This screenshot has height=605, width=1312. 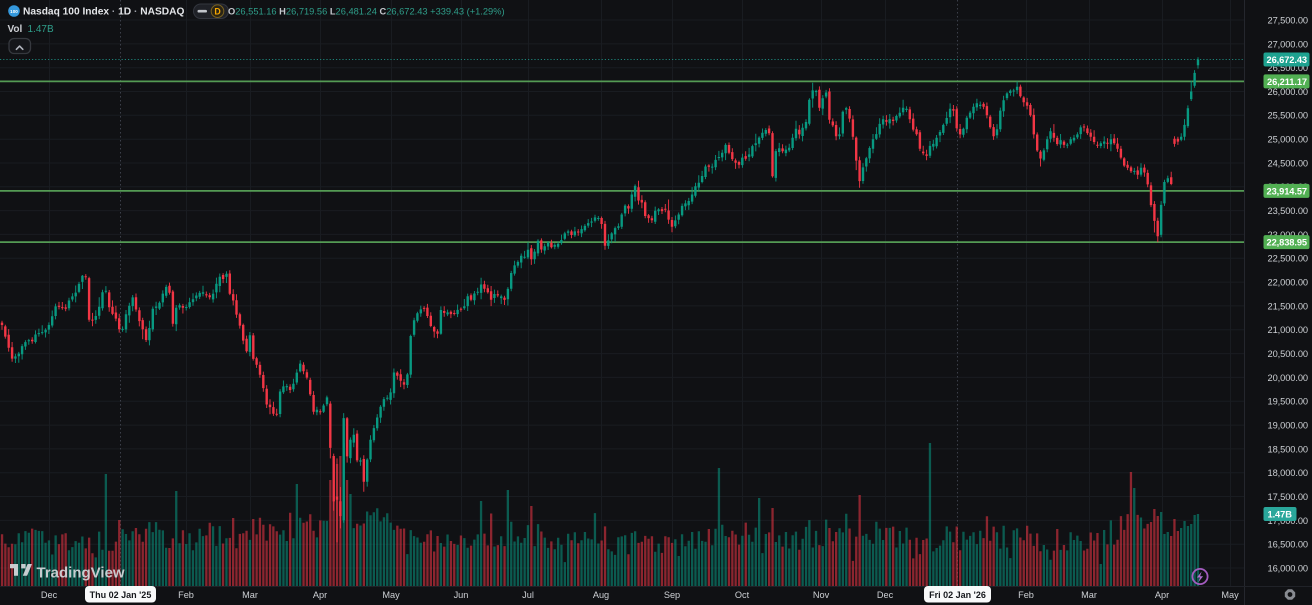 I want to click on svg-text: 25,000.00, so click(x=1288, y=140).